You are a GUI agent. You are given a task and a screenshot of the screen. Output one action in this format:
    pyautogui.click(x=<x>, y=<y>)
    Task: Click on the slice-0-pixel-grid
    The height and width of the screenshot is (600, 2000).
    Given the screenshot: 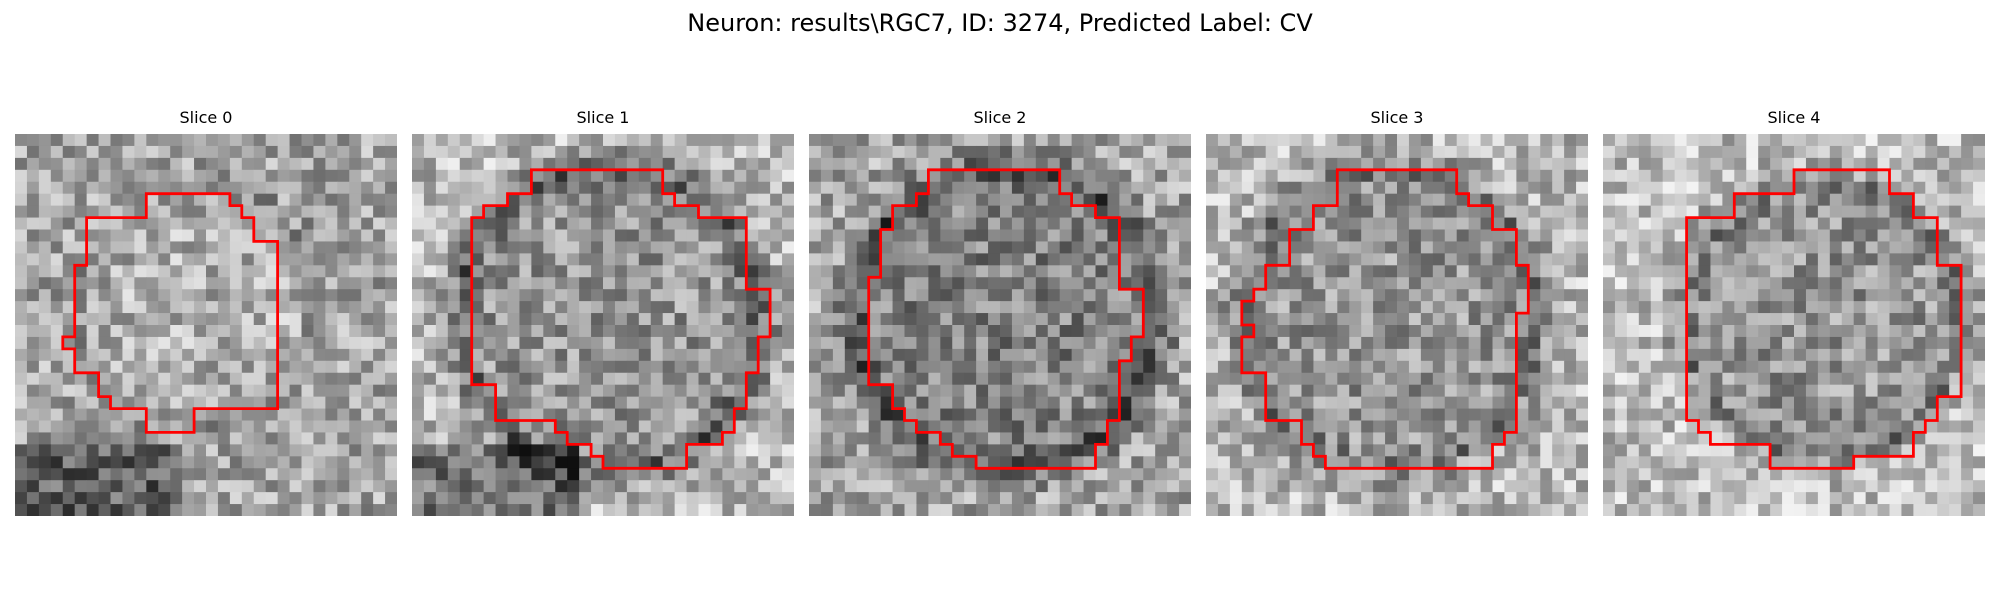 What is the action you would take?
    pyautogui.click(x=206, y=325)
    